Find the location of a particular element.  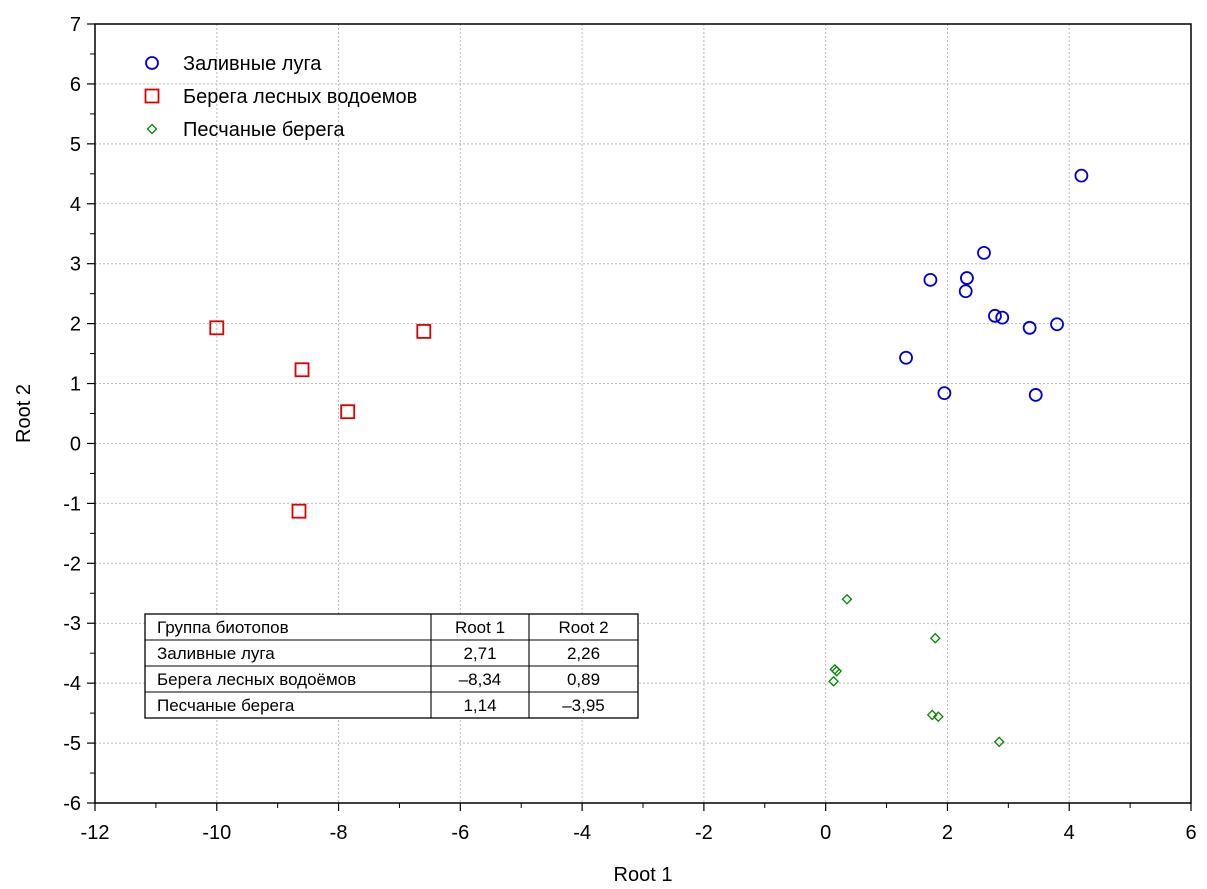

y-tick-label: 1 is located at coordinates (75, 385).